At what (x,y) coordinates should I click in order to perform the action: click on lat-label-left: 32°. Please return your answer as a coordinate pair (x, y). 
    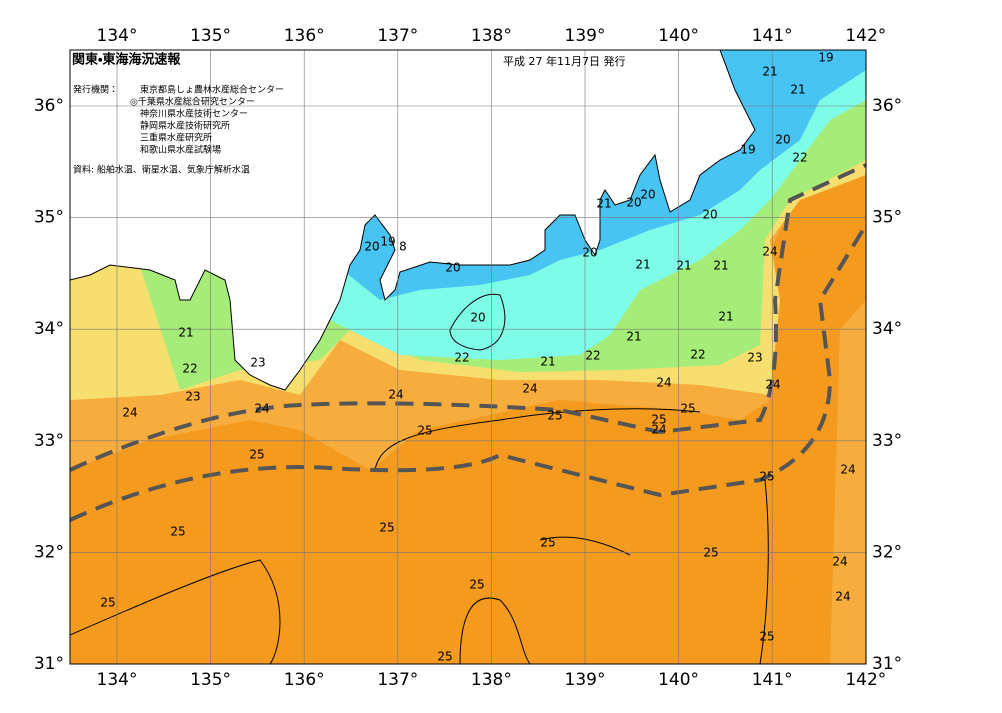
    Looking at the image, I should click on (49, 552).